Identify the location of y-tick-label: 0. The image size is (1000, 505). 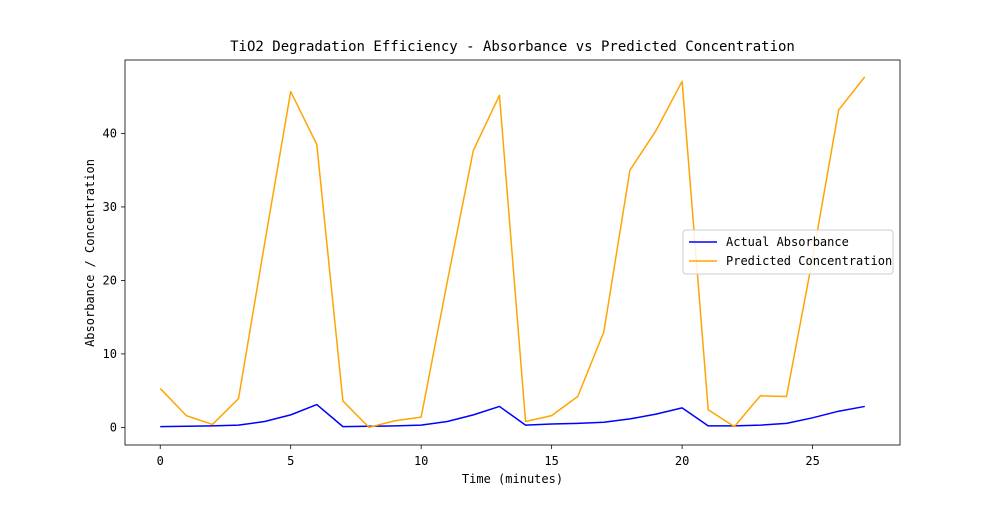
(113, 427).